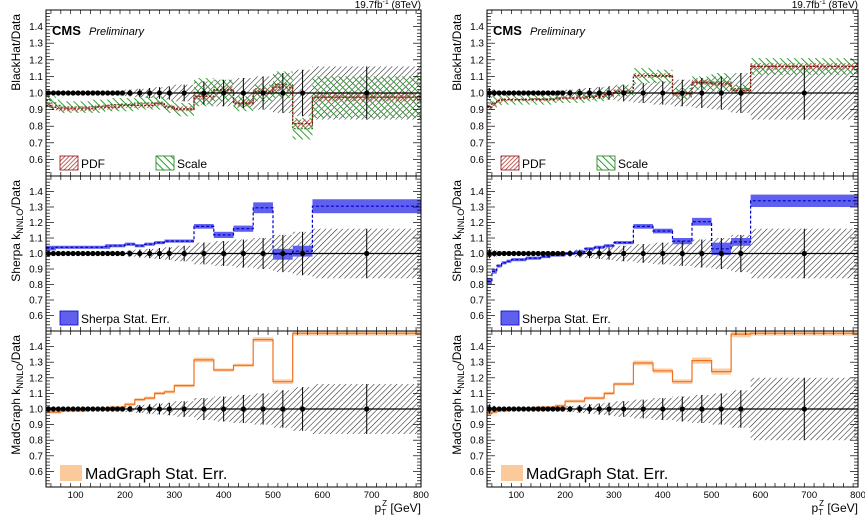  Describe the element at coordinates (477, 316) in the screenshot. I see `y-tick-label: 0.6` at that location.